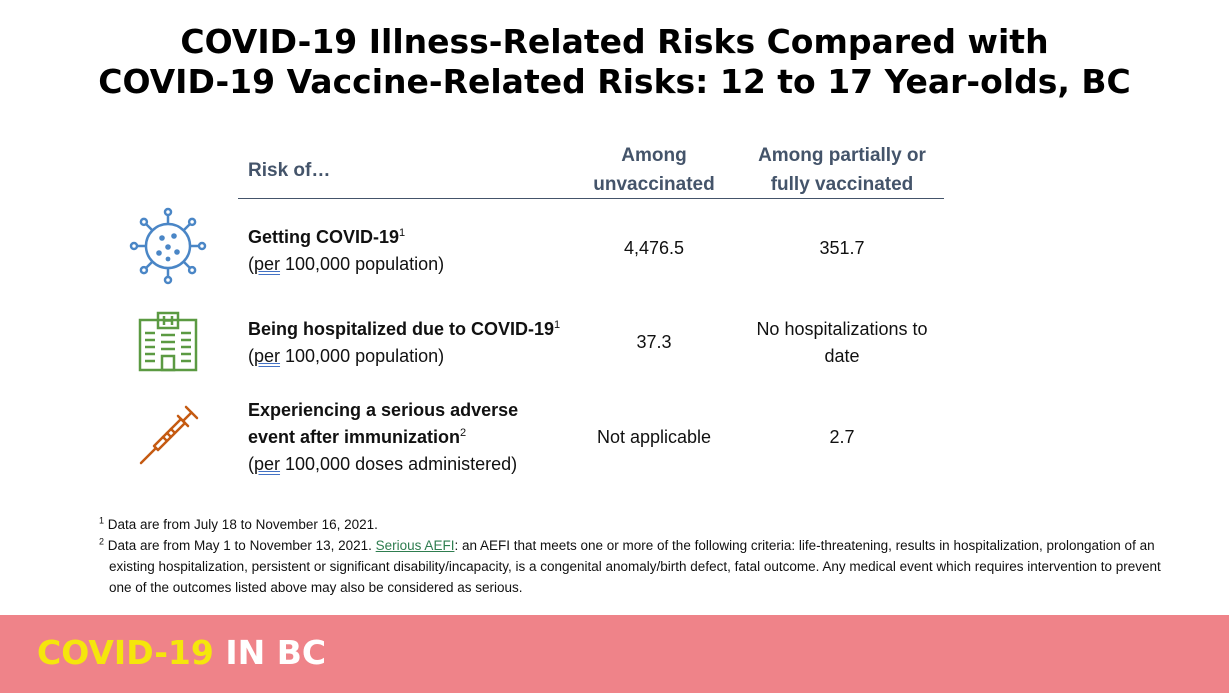 This screenshot has width=1229, height=693. I want to click on header-unvaccinated-line-2: unvaccinated, so click(654, 184).